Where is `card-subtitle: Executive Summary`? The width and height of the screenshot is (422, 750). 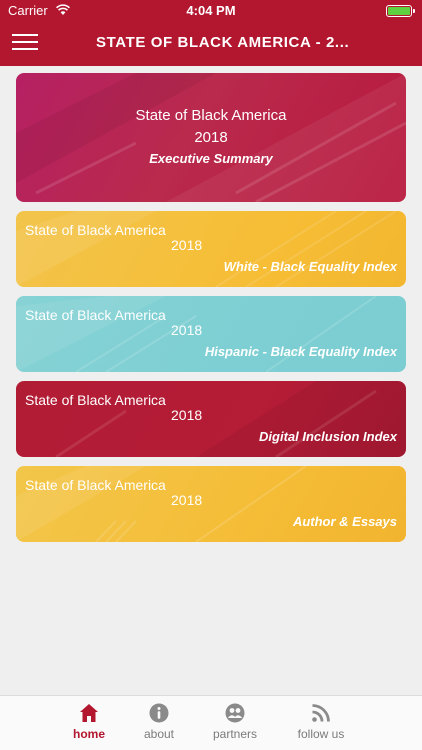 card-subtitle: Executive Summary is located at coordinates (211, 158).